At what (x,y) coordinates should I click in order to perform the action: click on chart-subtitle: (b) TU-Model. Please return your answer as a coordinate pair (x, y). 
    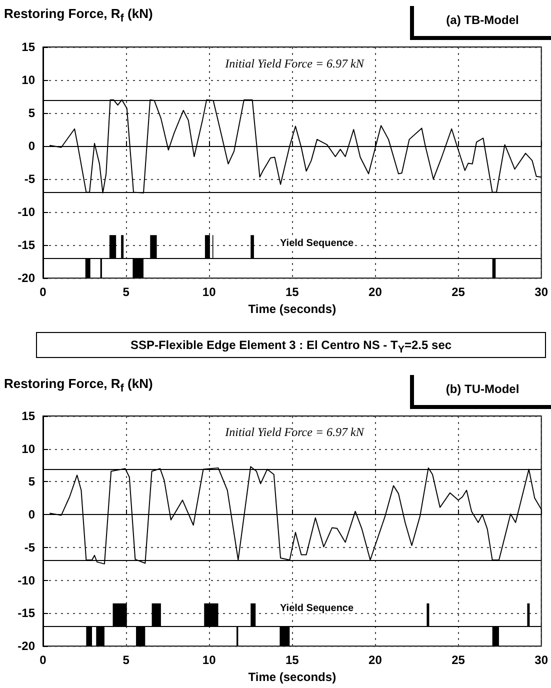
    Looking at the image, I should click on (480, 392).